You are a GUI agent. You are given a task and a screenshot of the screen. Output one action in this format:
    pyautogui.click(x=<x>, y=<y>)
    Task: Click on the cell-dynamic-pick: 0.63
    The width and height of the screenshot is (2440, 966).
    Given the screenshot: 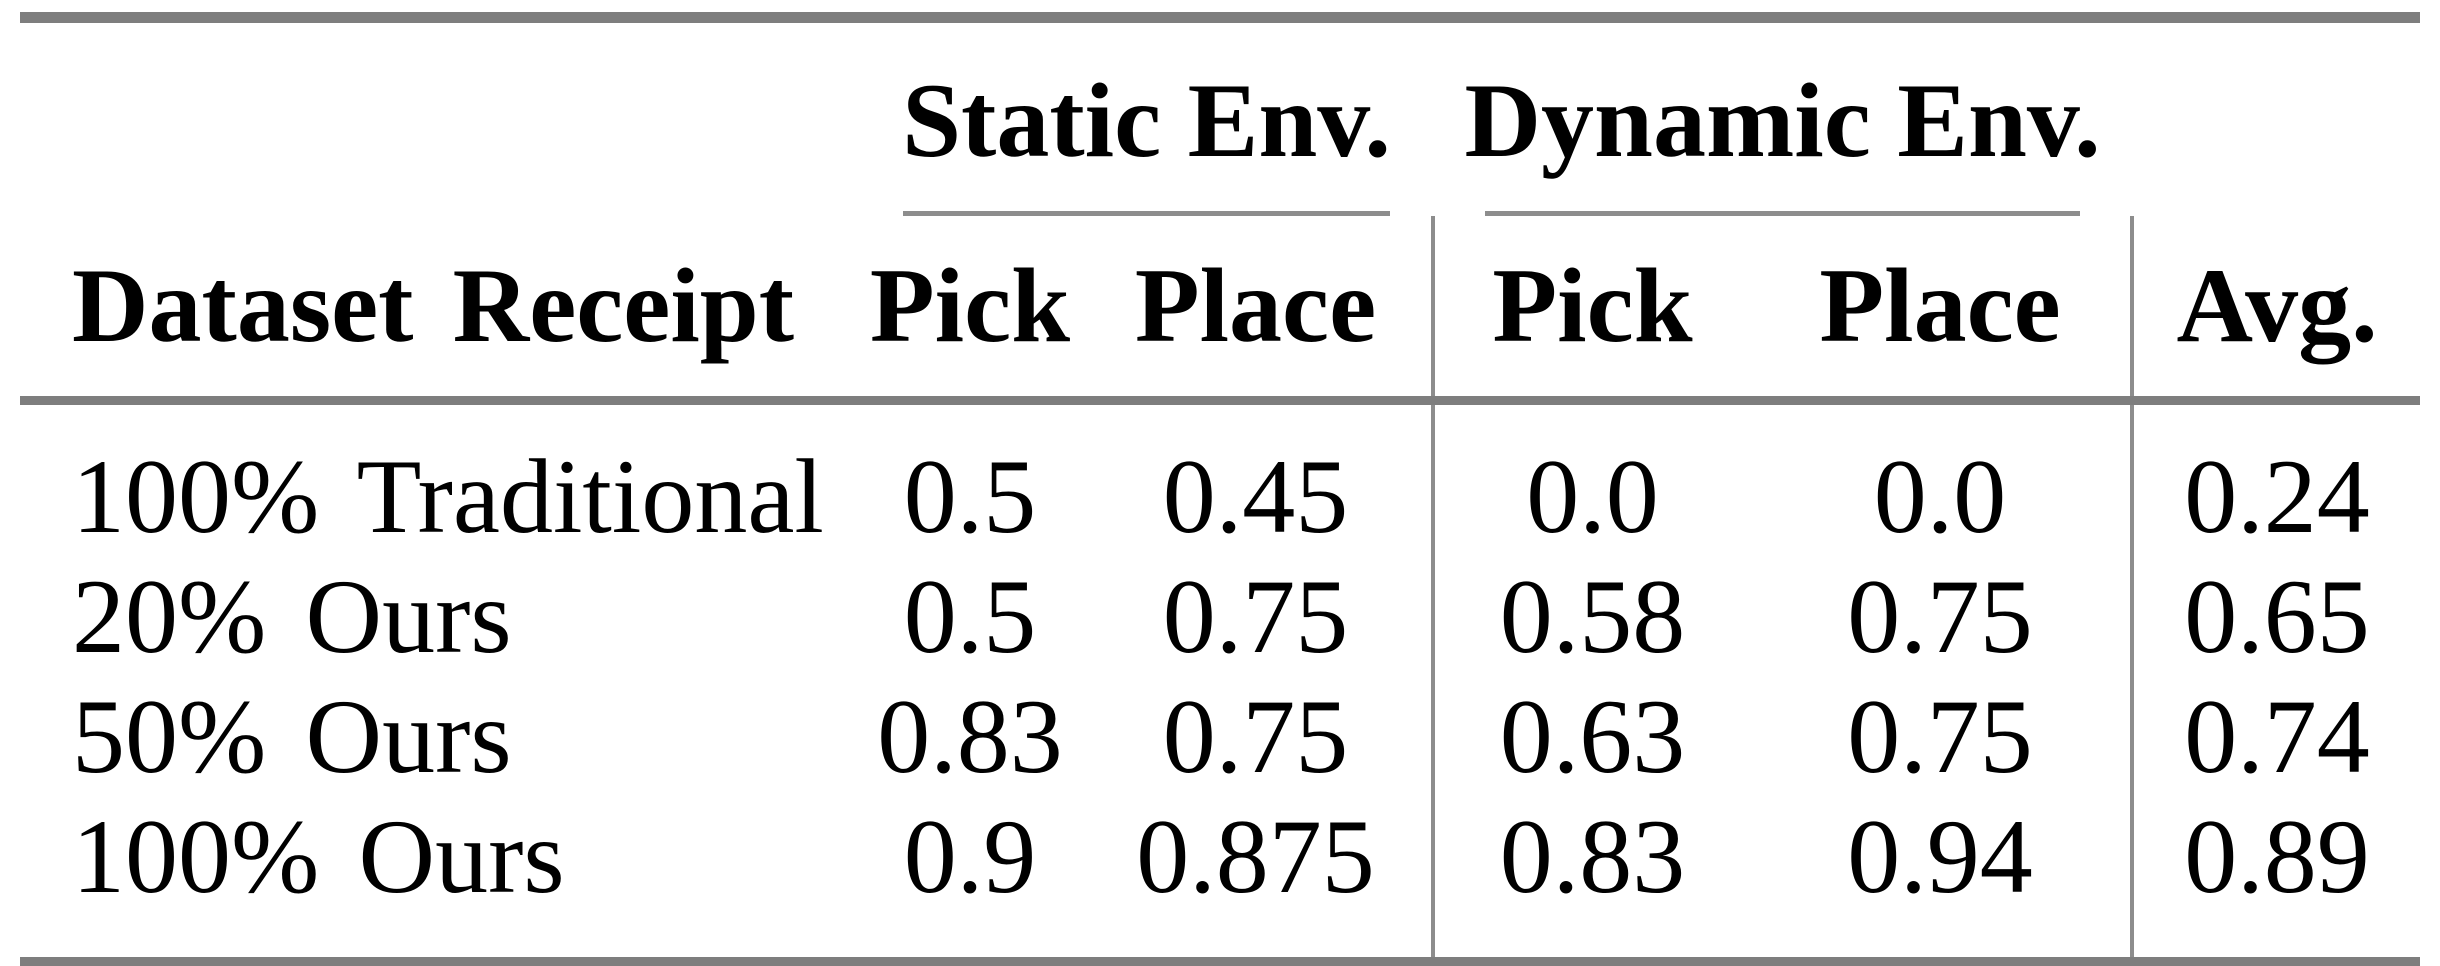 What is the action you would take?
    pyautogui.click(x=1591, y=737)
    